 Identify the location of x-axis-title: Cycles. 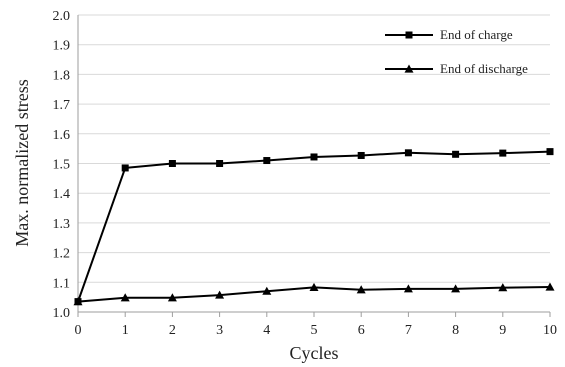
(314, 353).